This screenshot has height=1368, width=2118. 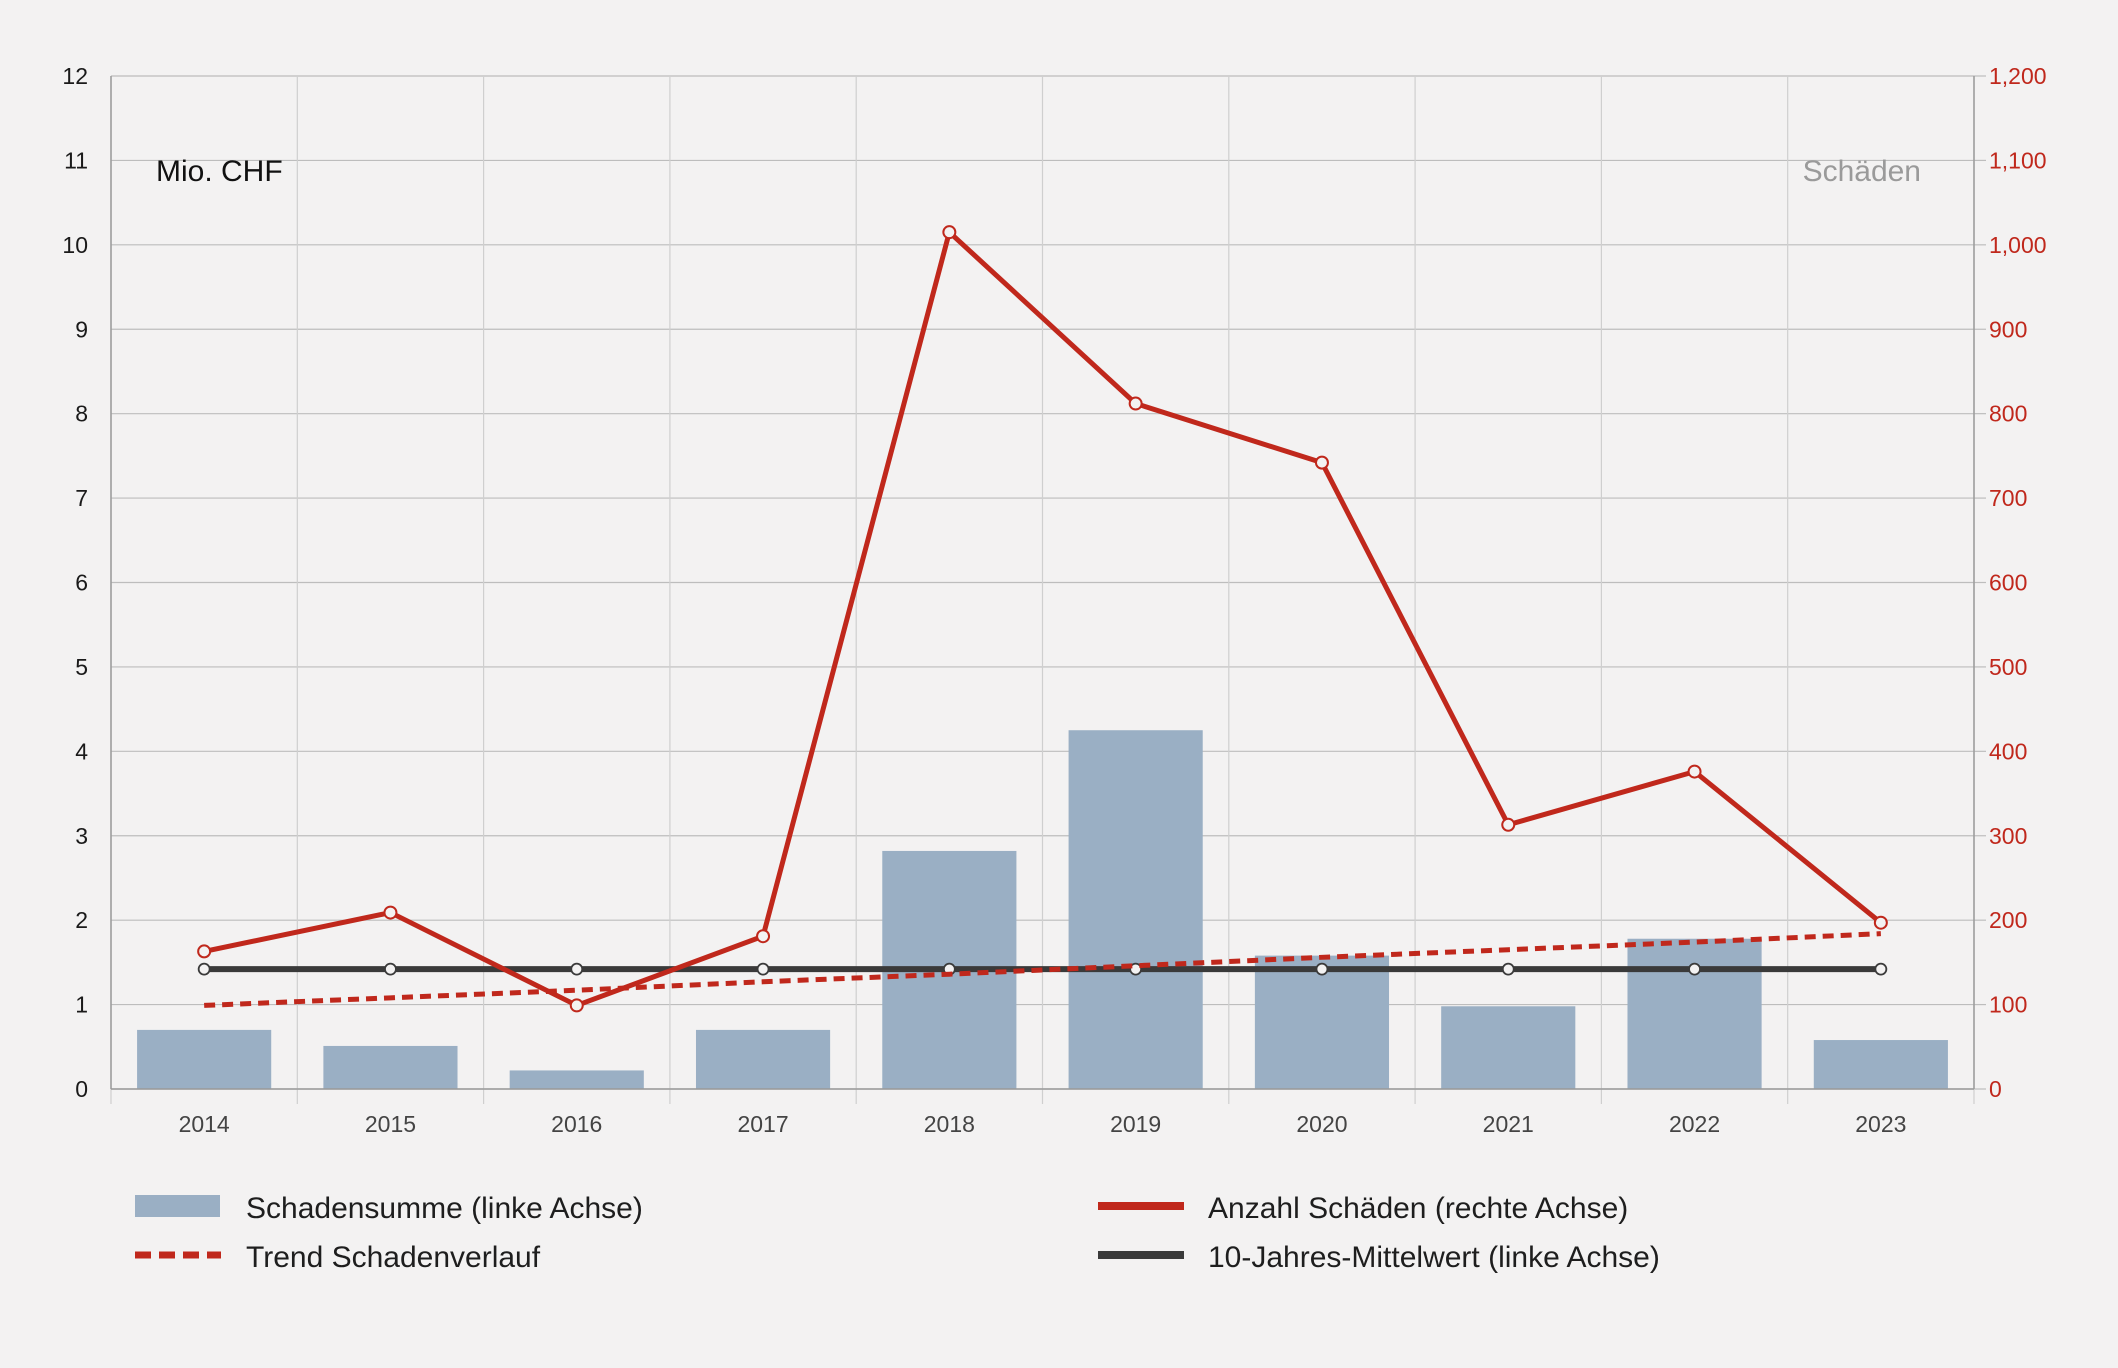 What do you see at coordinates (81, 920) in the screenshot?
I see `y-left-tick-label: 2` at bounding box center [81, 920].